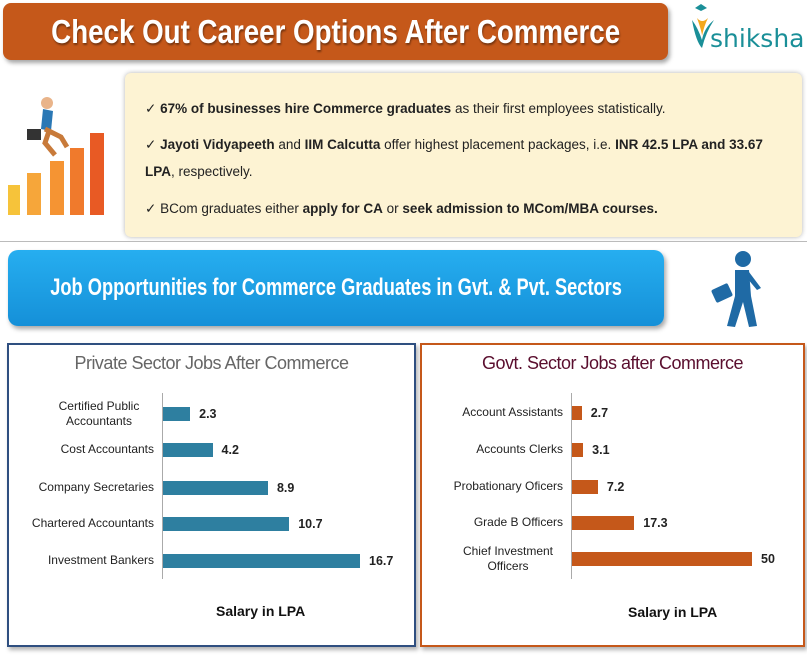  I want to click on text: offer highest placement packages, i.e., so click(498, 144).